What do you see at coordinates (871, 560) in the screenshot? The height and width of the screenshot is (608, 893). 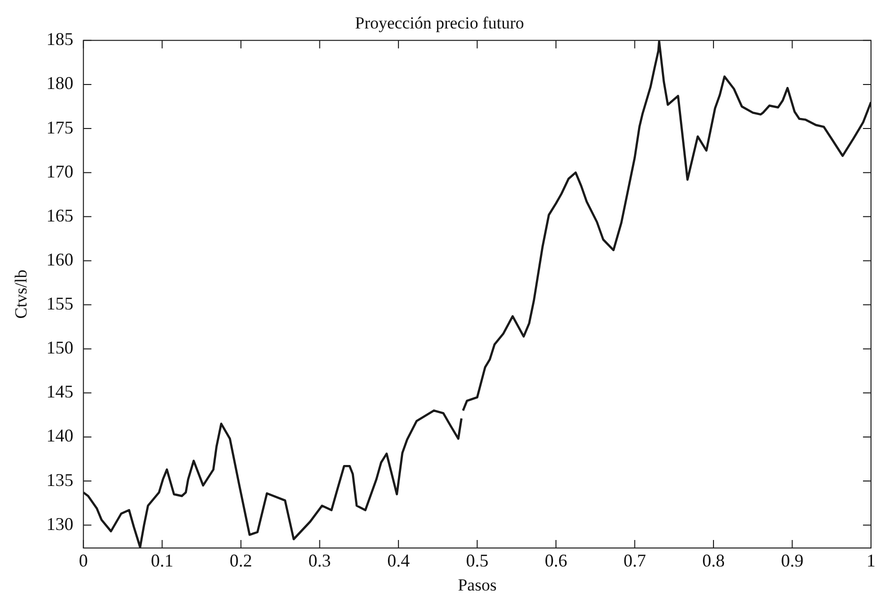 I see `x-tick-label: 1` at bounding box center [871, 560].